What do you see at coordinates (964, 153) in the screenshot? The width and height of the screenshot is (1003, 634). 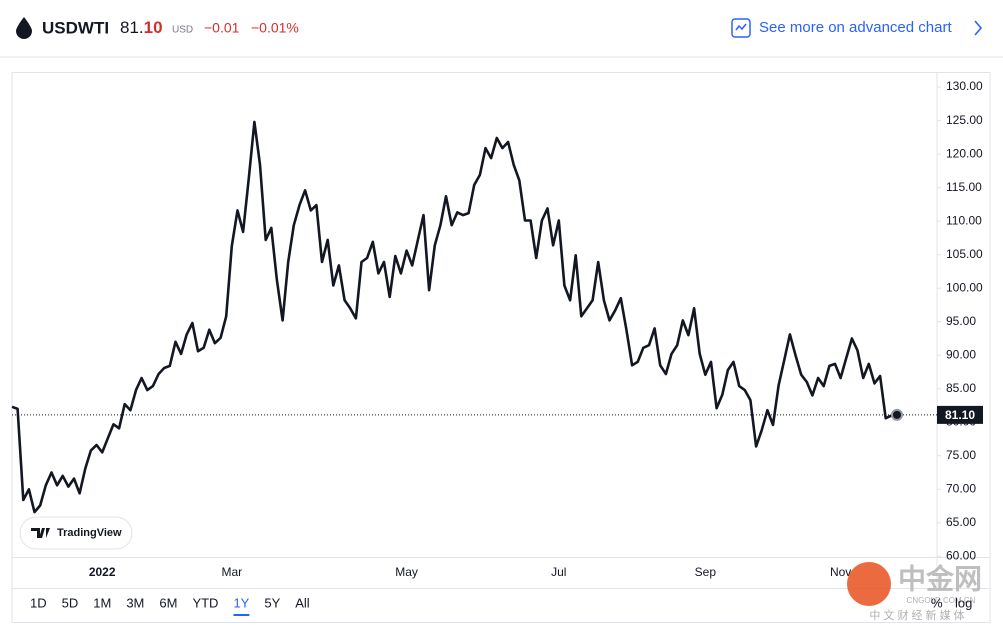 I see `y-tick-label: 120.00` at bounding box center [964, 153].